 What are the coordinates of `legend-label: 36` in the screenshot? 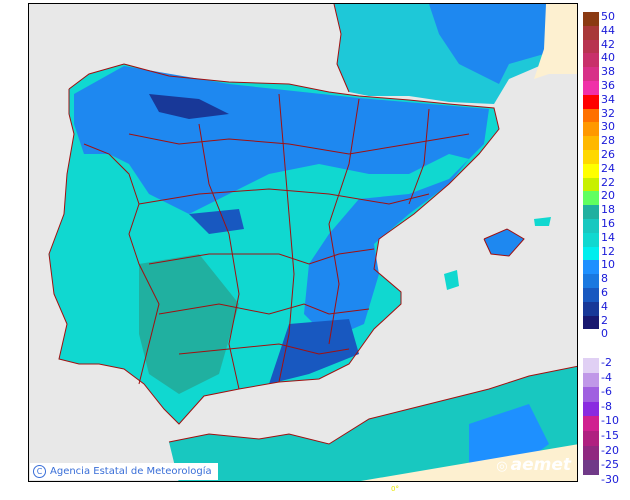 It's located at (608, 85).